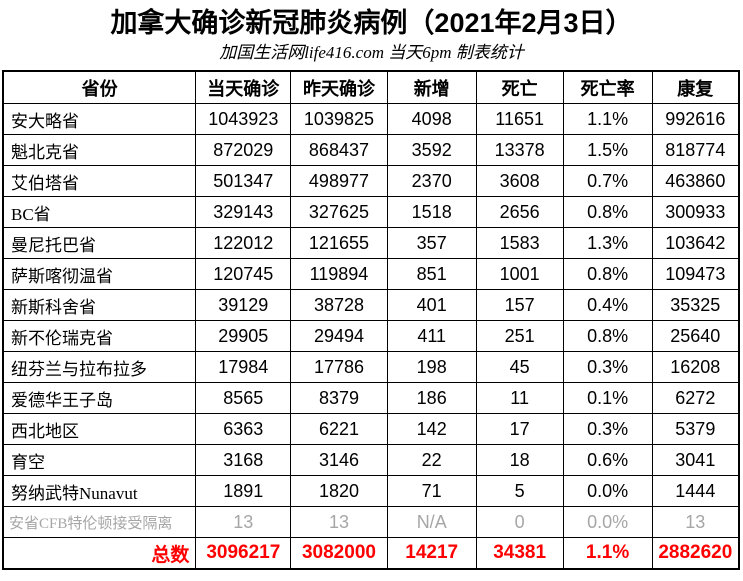 The height and width of the screenshot is (581, 743). What do you see at coordinates (519, 150) in the screenshot?
I see `table-row-cell-4: 13378` at bounding box center [519, 150].